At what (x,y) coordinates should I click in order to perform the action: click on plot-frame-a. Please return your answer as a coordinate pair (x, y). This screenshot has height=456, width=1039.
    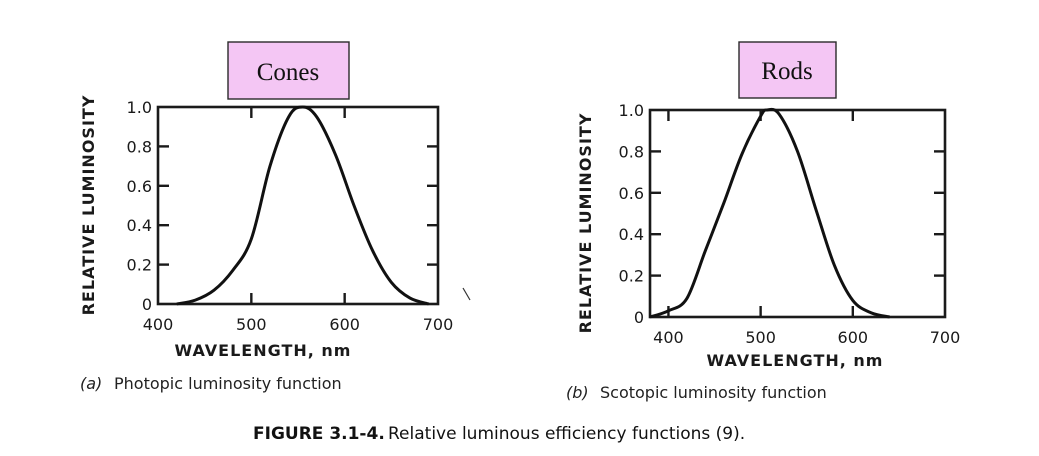
    Looking at the image, I should click on (298, 205).